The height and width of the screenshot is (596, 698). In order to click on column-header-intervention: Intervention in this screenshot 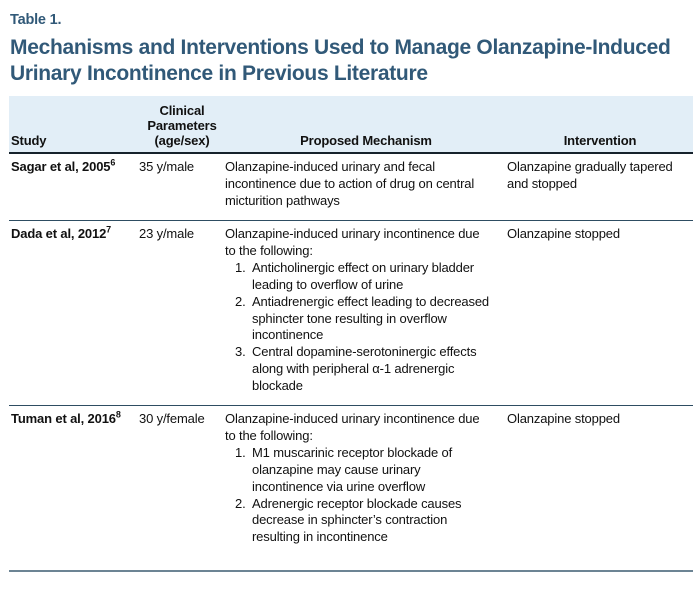, I will do `click(600, 140)`.